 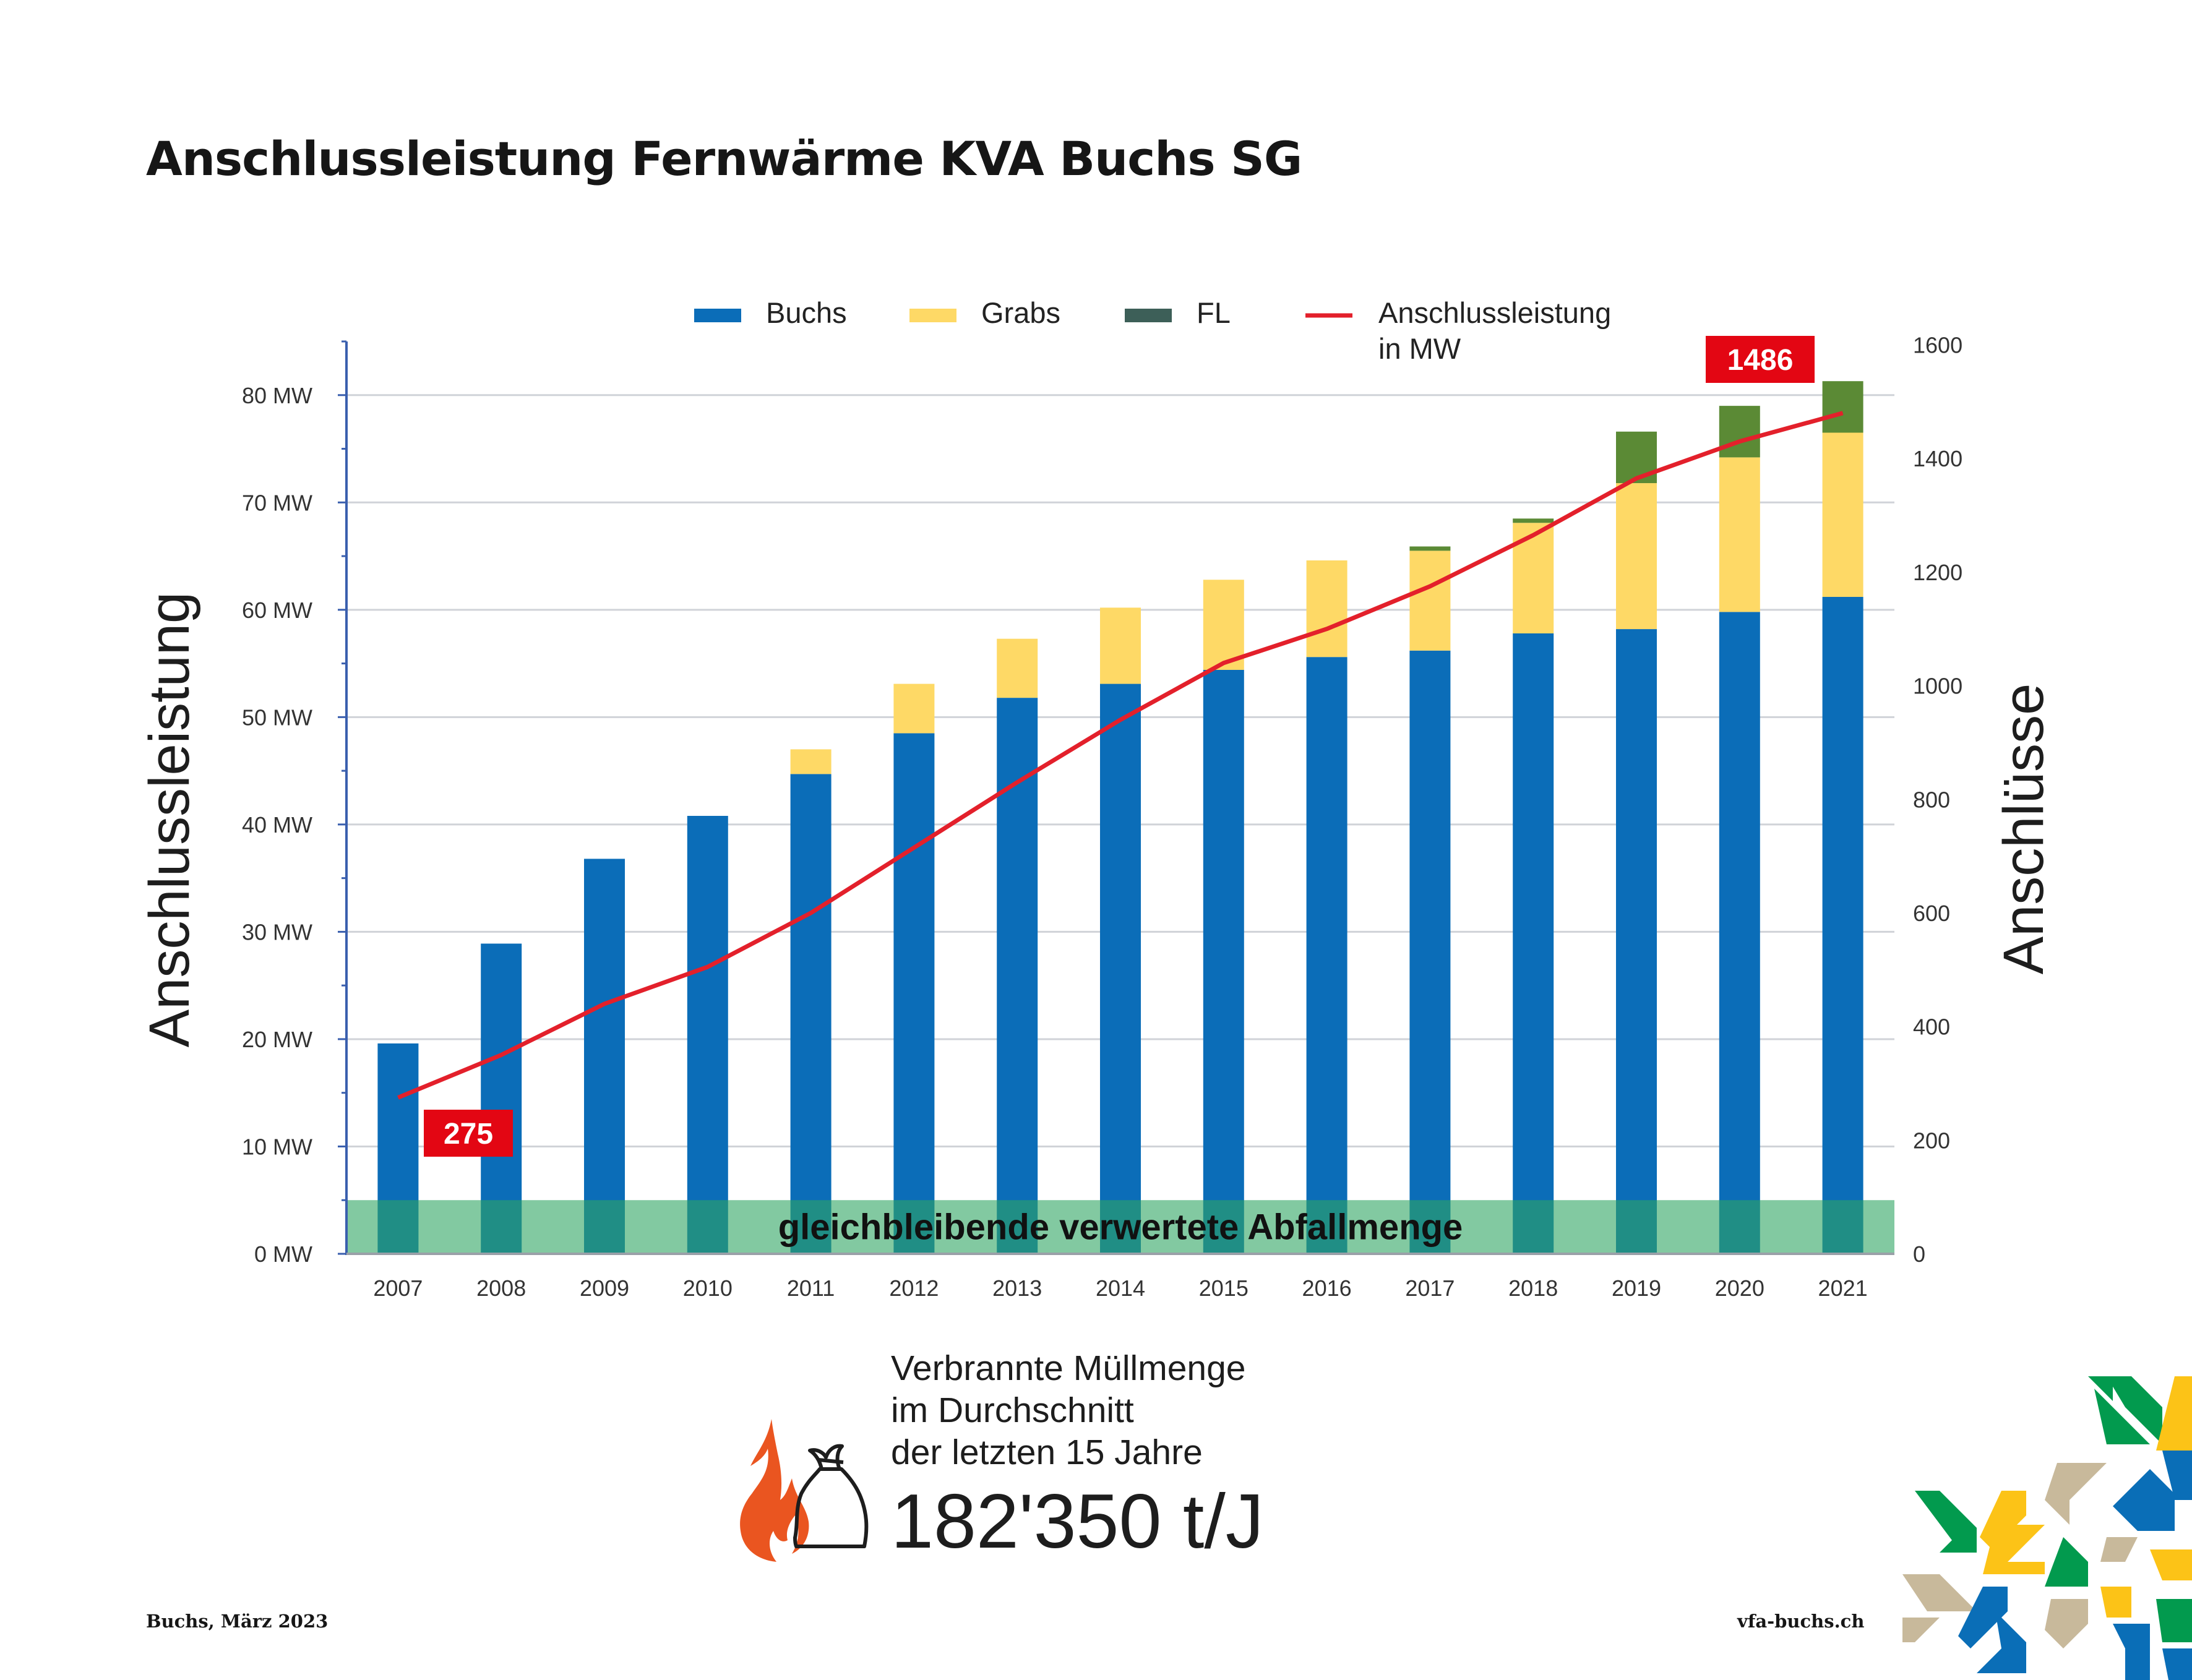 I want to click on annotation-box-2007, so click(x=468, y=1134).